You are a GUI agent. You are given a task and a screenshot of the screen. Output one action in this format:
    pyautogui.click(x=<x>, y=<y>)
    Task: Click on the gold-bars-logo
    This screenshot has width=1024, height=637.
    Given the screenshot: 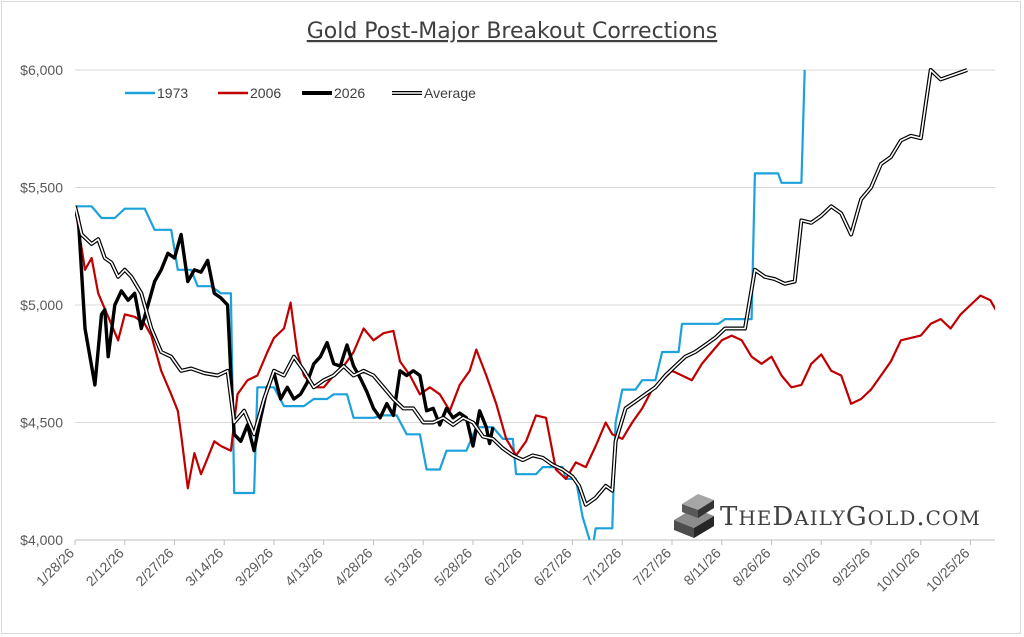 What is the action you would take?
    pyautogui.click(x=694, y=516)
    